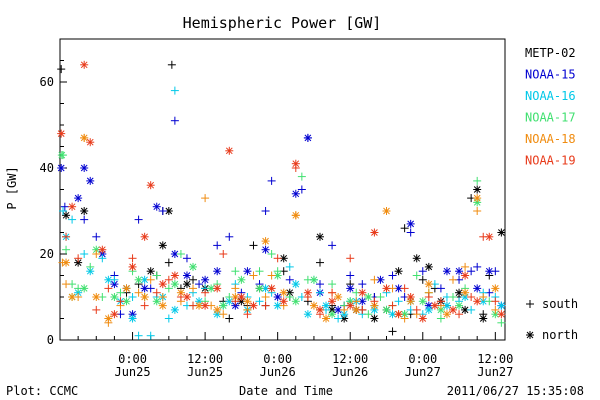  Describe the element at coordinates (560, 304) in the screenshot. I see `marker-legend-label: south` at that location.